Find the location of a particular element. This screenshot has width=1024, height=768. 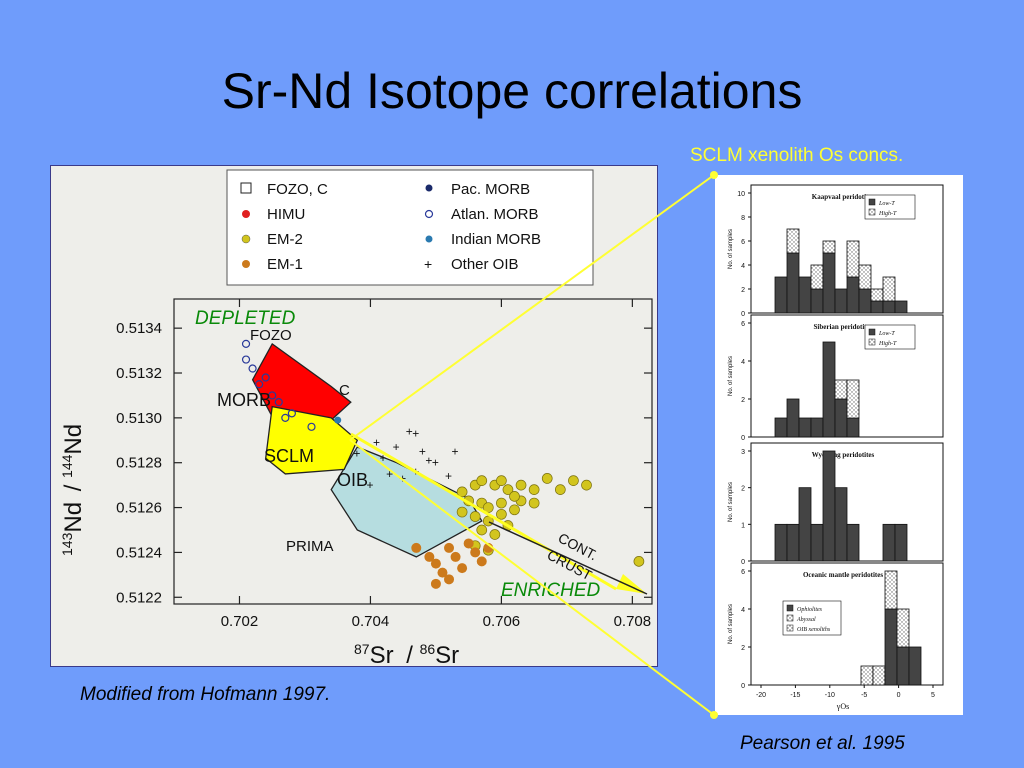

legend-em1: EM-1 is located at coordinates (285, 264).